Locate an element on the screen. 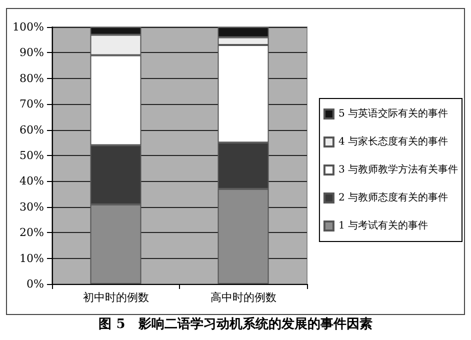 This screenshot has width=471, height=340. y-tick-label: 60% is located at coordinates (32, 129).